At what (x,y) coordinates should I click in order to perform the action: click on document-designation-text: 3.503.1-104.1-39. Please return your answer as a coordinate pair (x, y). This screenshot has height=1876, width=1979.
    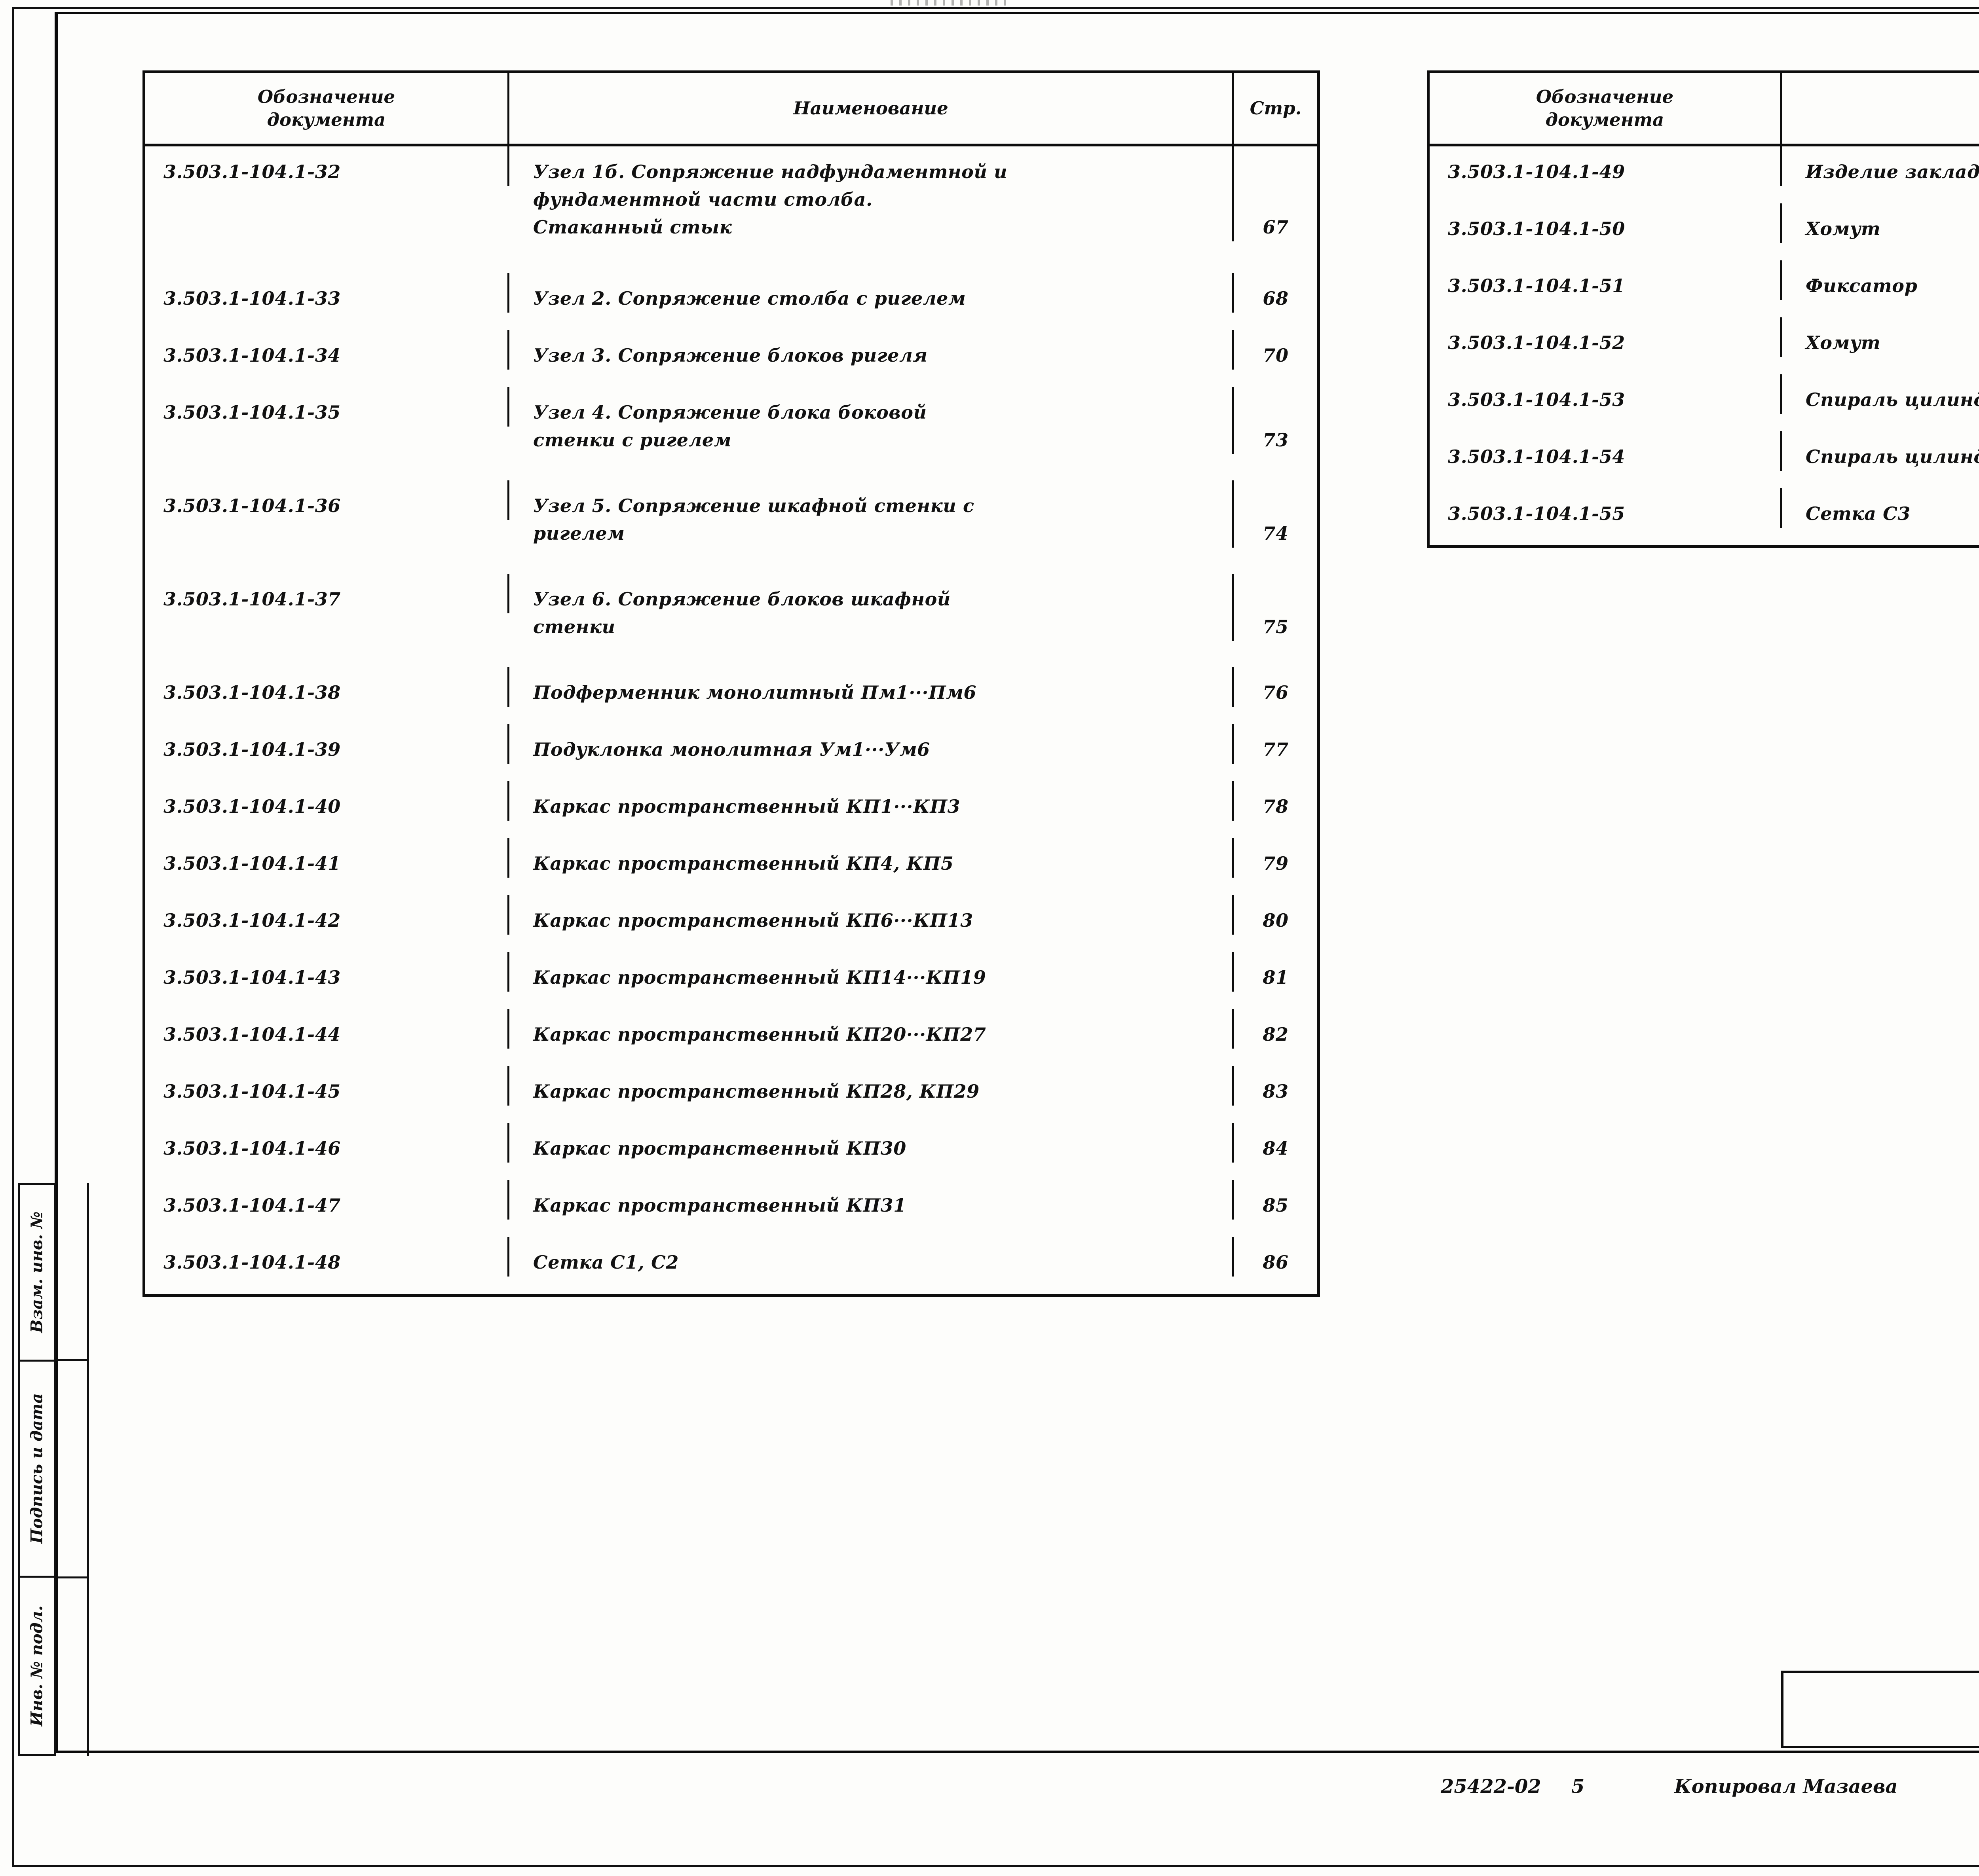
    Looking at the image, I should click on (252, 749).